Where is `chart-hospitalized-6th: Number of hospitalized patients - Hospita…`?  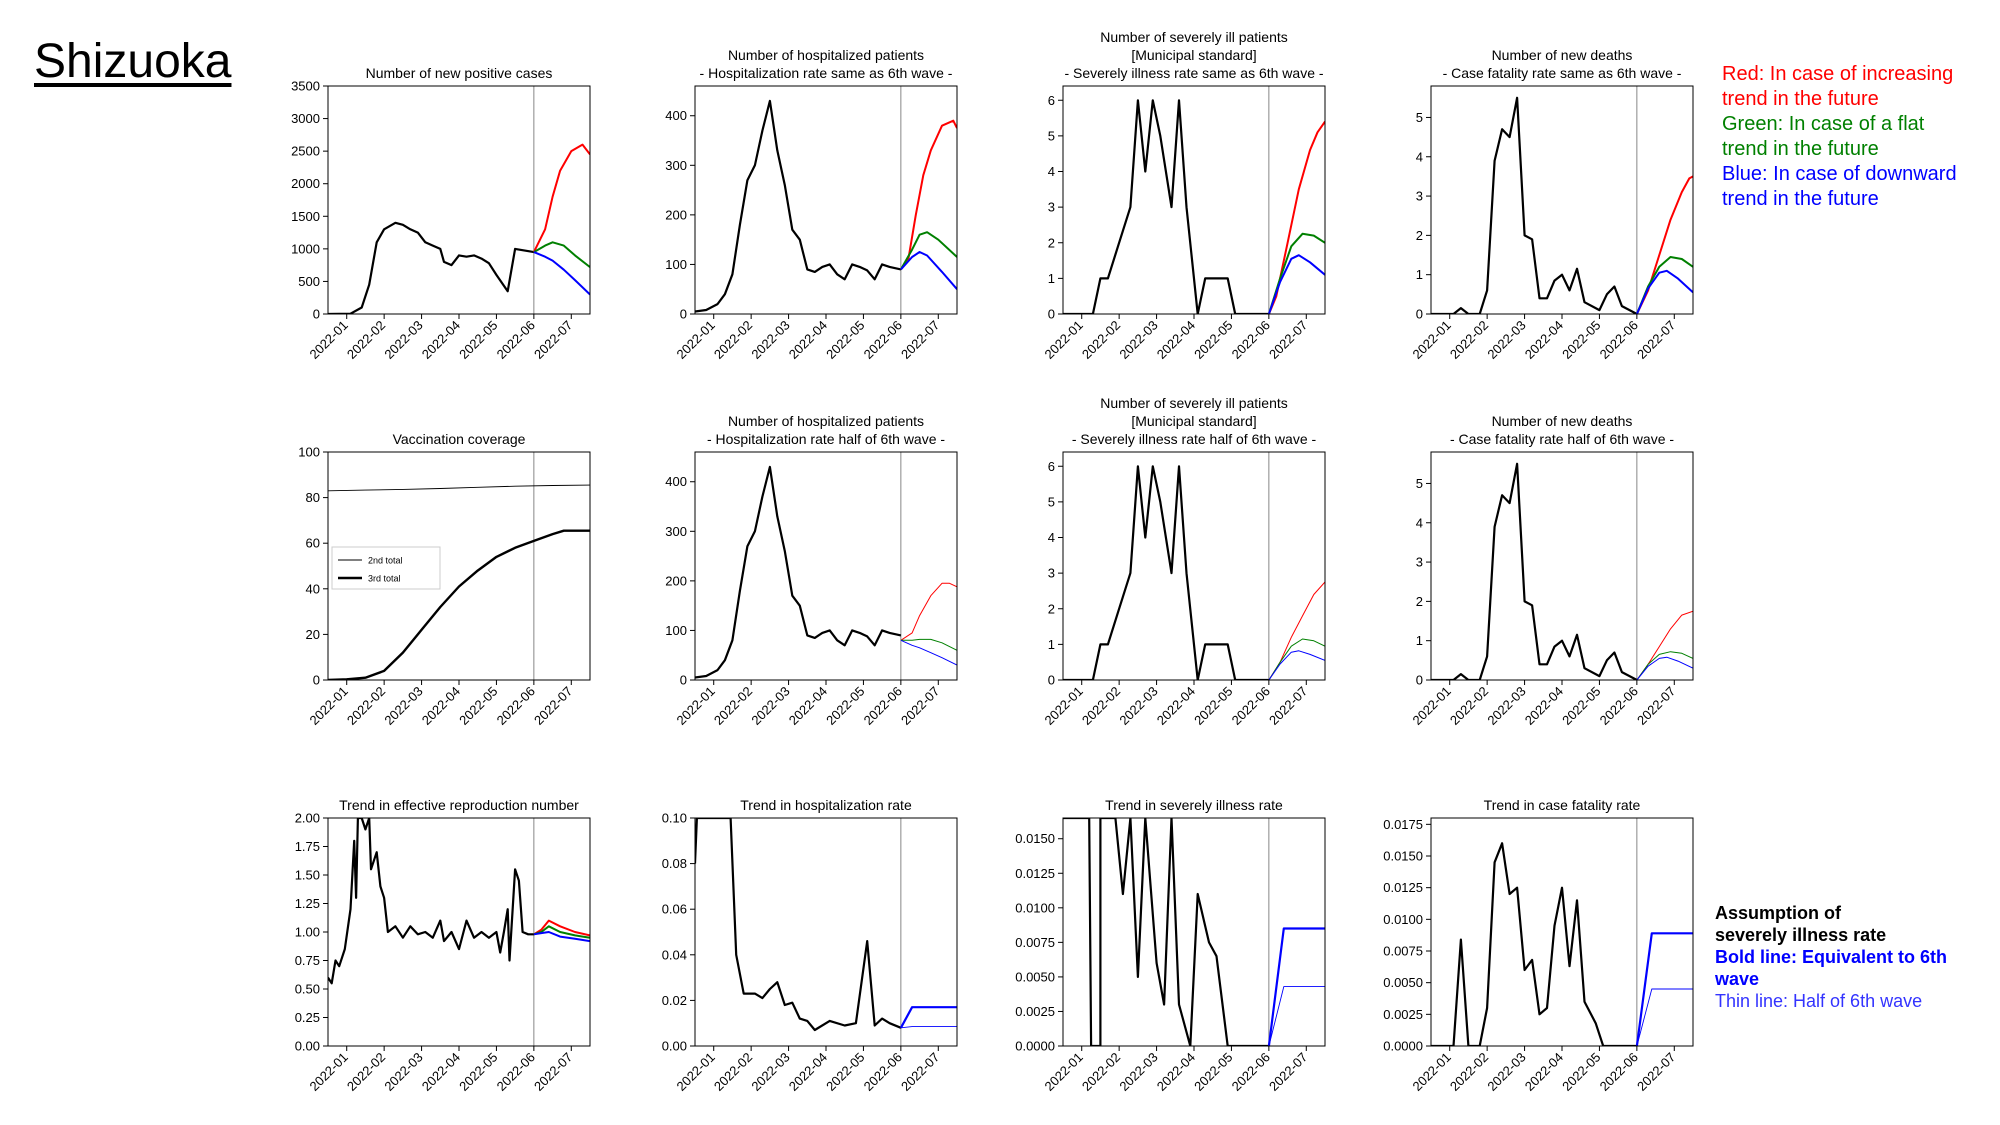
chart-hospitalized-6th: Number of hospitalized patients - Hospita… is located at coordinates (811, 204).